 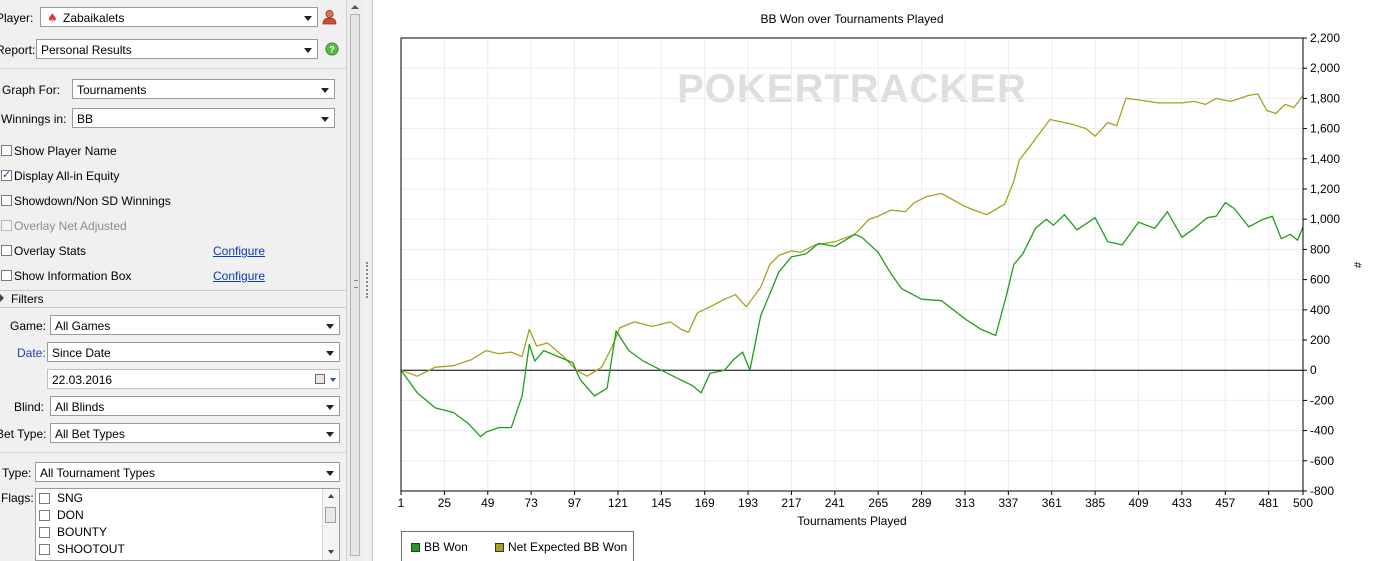 I want to click on legend-label-bb-won: BB Won, so click(x=446, y=547).